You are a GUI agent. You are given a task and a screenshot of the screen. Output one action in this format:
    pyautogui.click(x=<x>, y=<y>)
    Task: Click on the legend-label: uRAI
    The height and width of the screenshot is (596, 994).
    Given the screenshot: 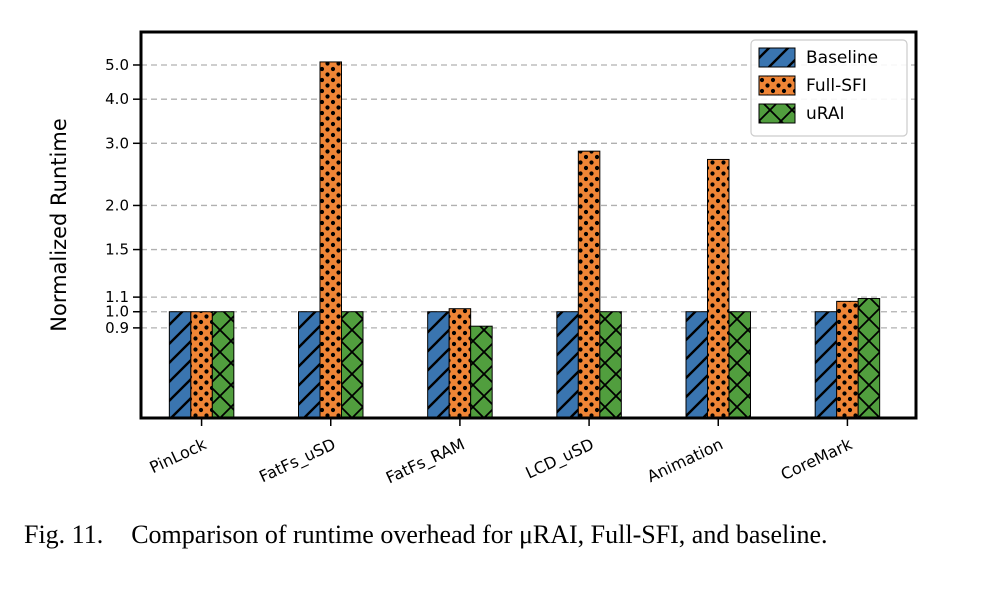 What is the action you would take?
    pyautogui.click(x=825, y=114)
    